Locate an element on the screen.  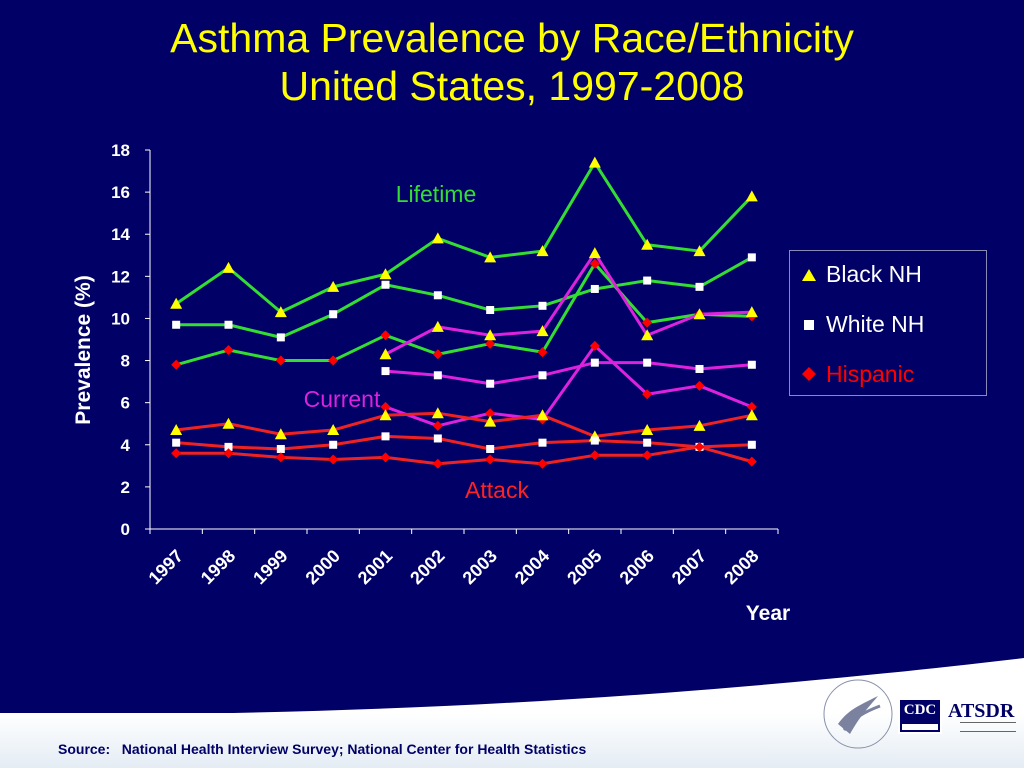
title-line-2: United States, 1997-2008 is located at coordinates (512, 86).